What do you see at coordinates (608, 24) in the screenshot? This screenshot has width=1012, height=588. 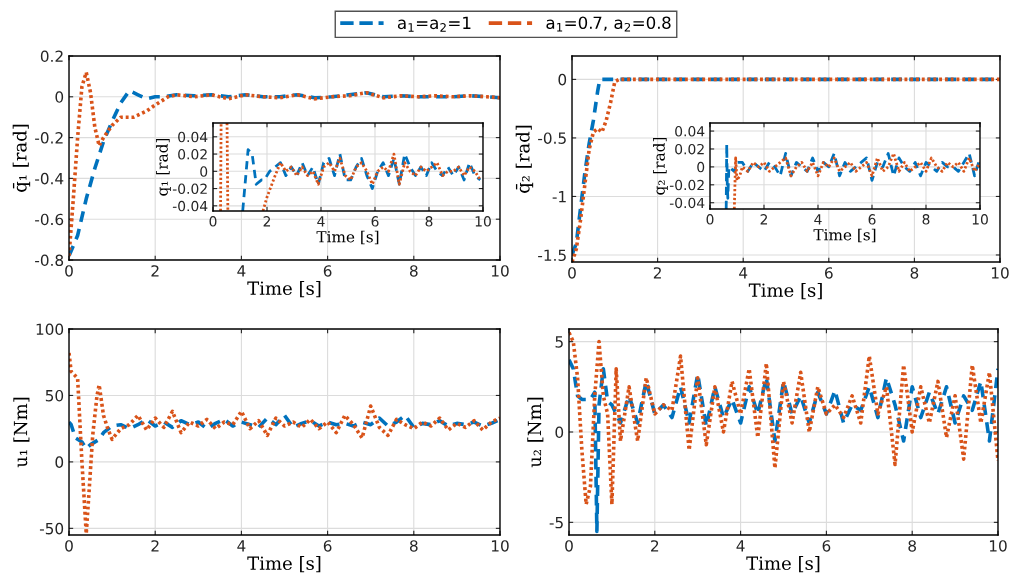 I see `legend-label: a$_{1}$=0.7, a$_{2}$=0.8` at bounding box center [608, 24].